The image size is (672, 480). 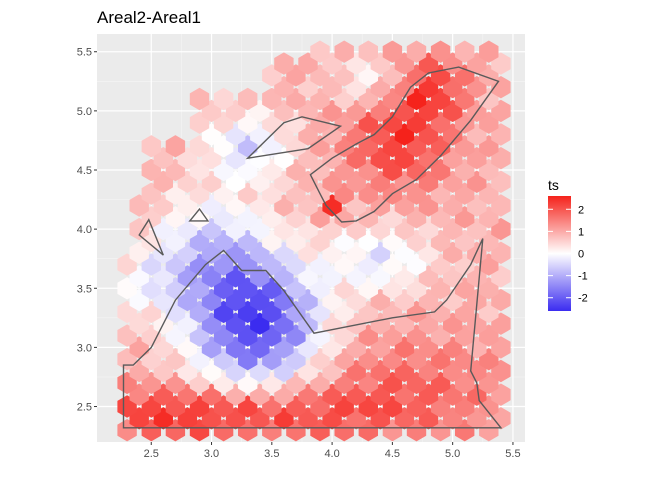 What do you see at coordinates (512, 454) in the screenshot?
I see `x-tick-label: 5.5` at bounding box center [512, 454].